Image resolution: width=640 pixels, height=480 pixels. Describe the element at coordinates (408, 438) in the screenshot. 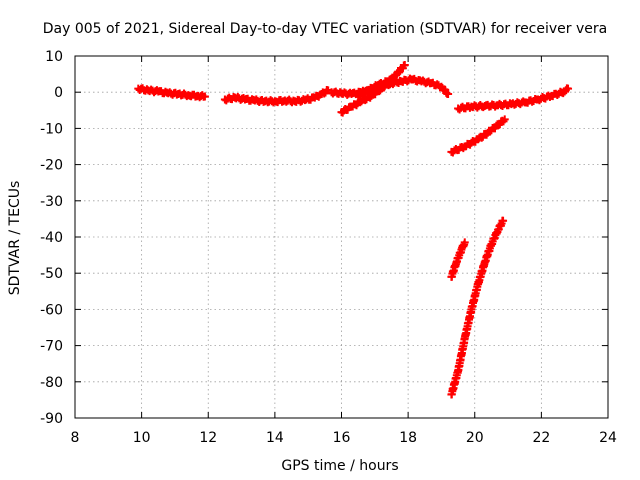

I see `x-tick-label: 18` at that location.